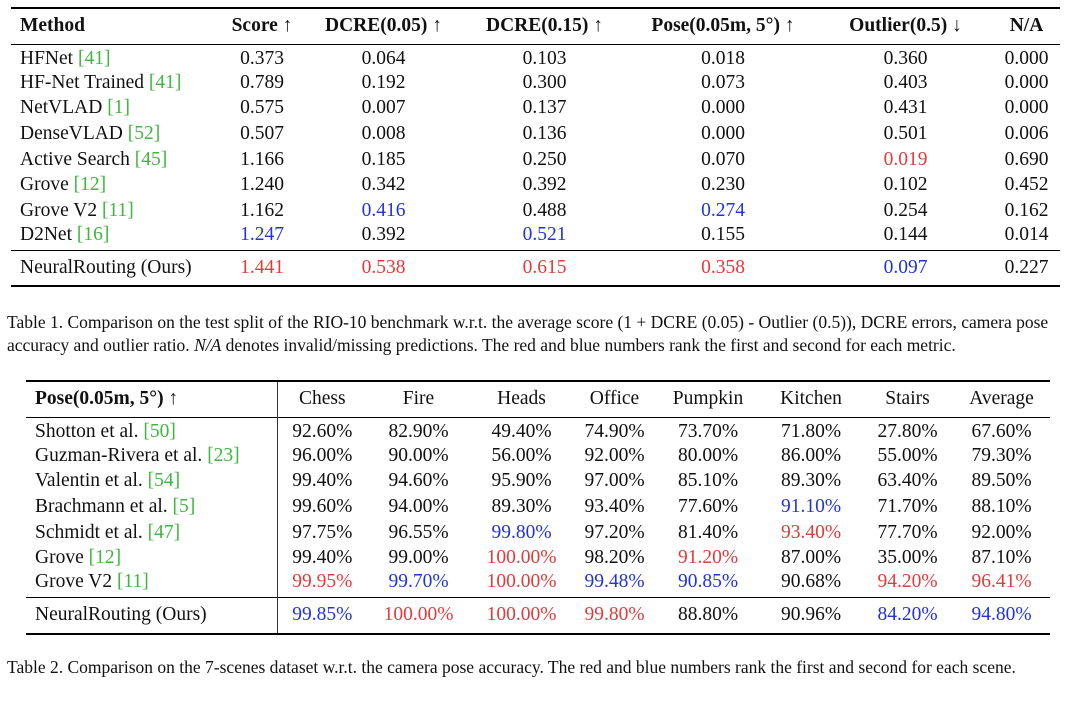 This screenshot has width=1080, height=704. What do you see at coordinates (144, 133) in the screenshot?
I see `citation-link: [52]` at bounding box center [144, 133].